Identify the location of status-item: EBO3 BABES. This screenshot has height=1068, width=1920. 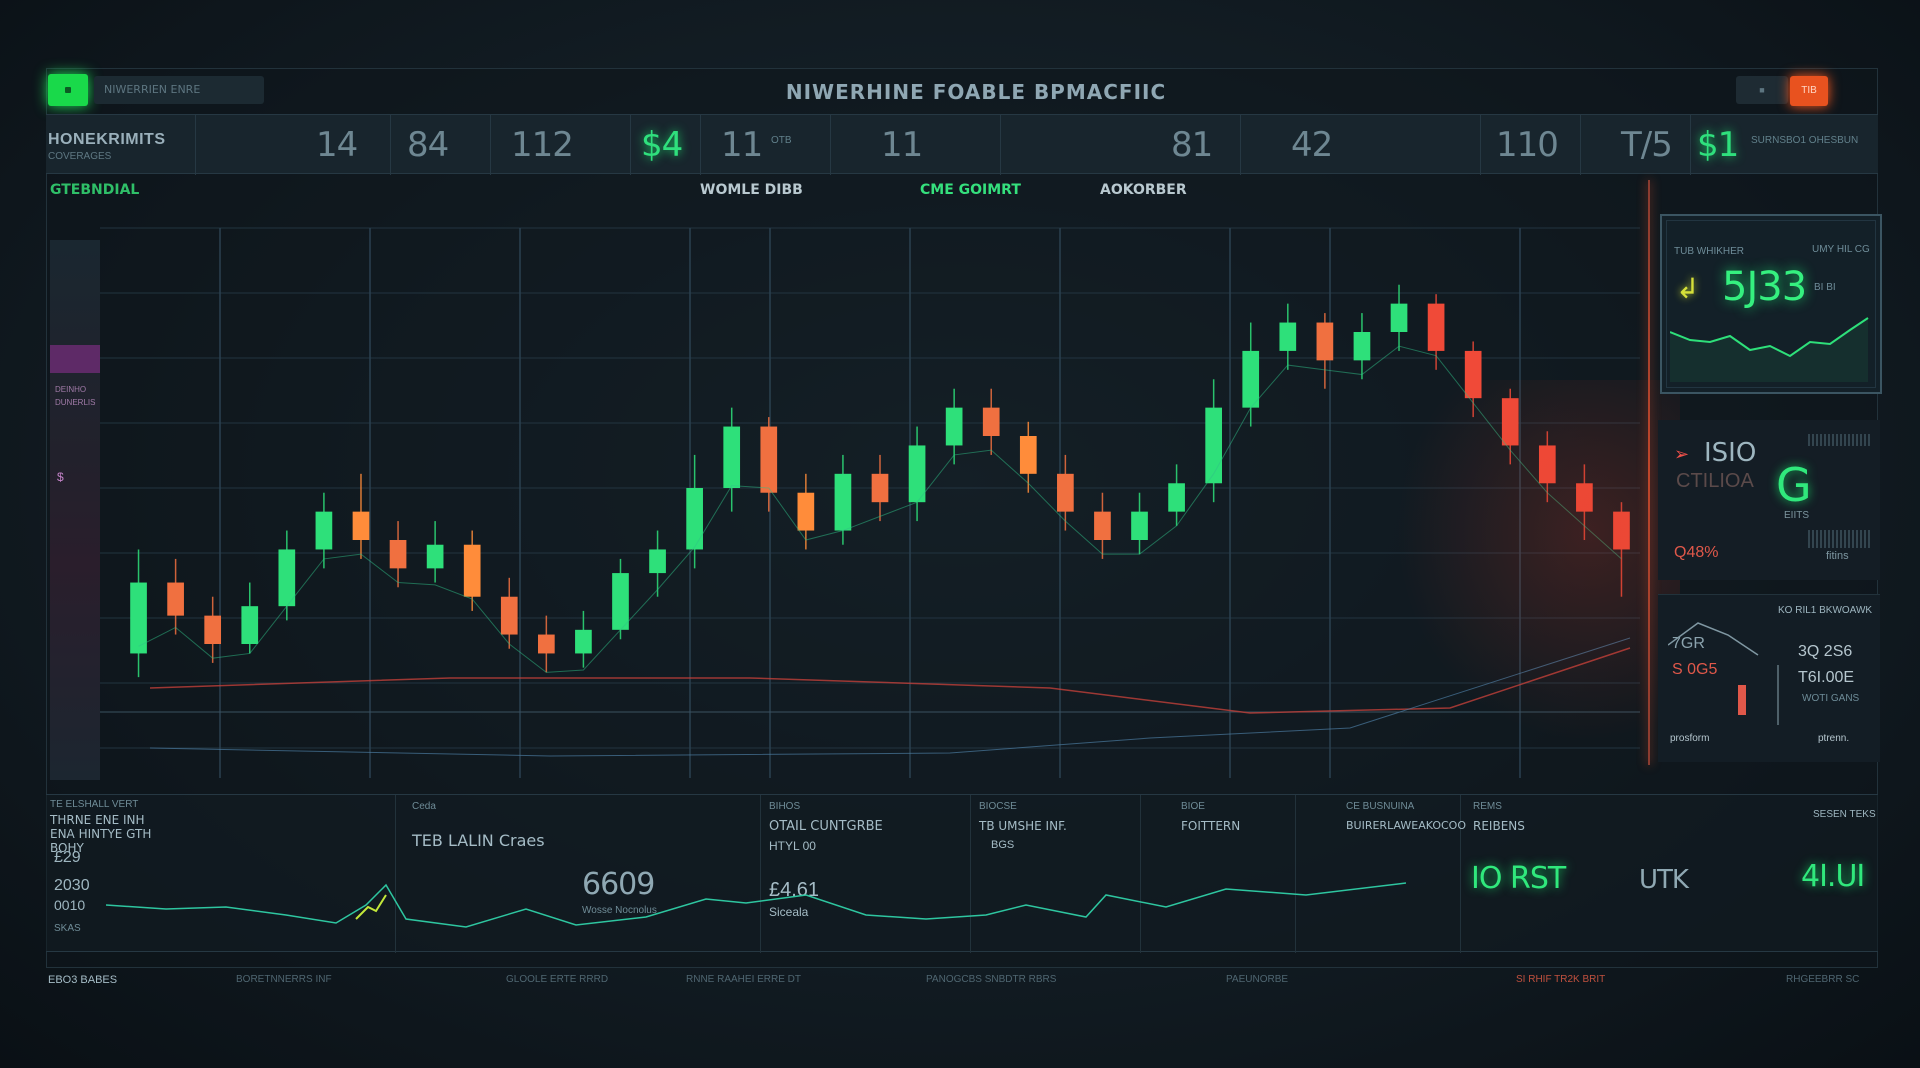
(83, 980).